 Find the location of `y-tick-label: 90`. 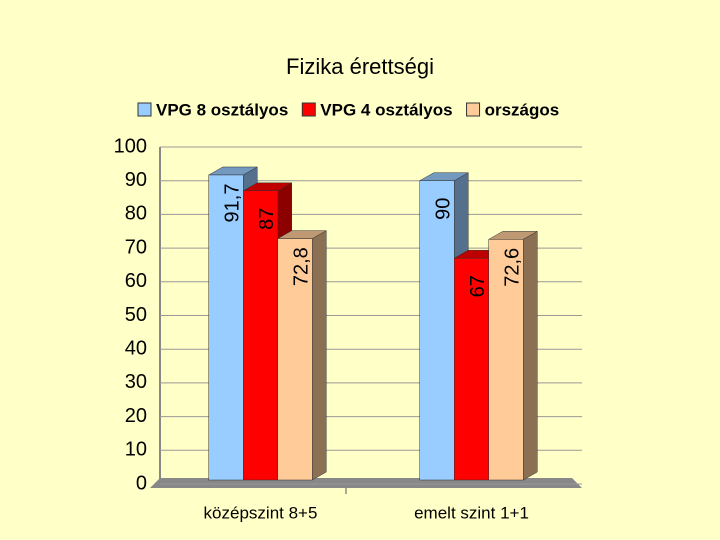

y-tick-label: 90 is located at coordinates (136, 180).